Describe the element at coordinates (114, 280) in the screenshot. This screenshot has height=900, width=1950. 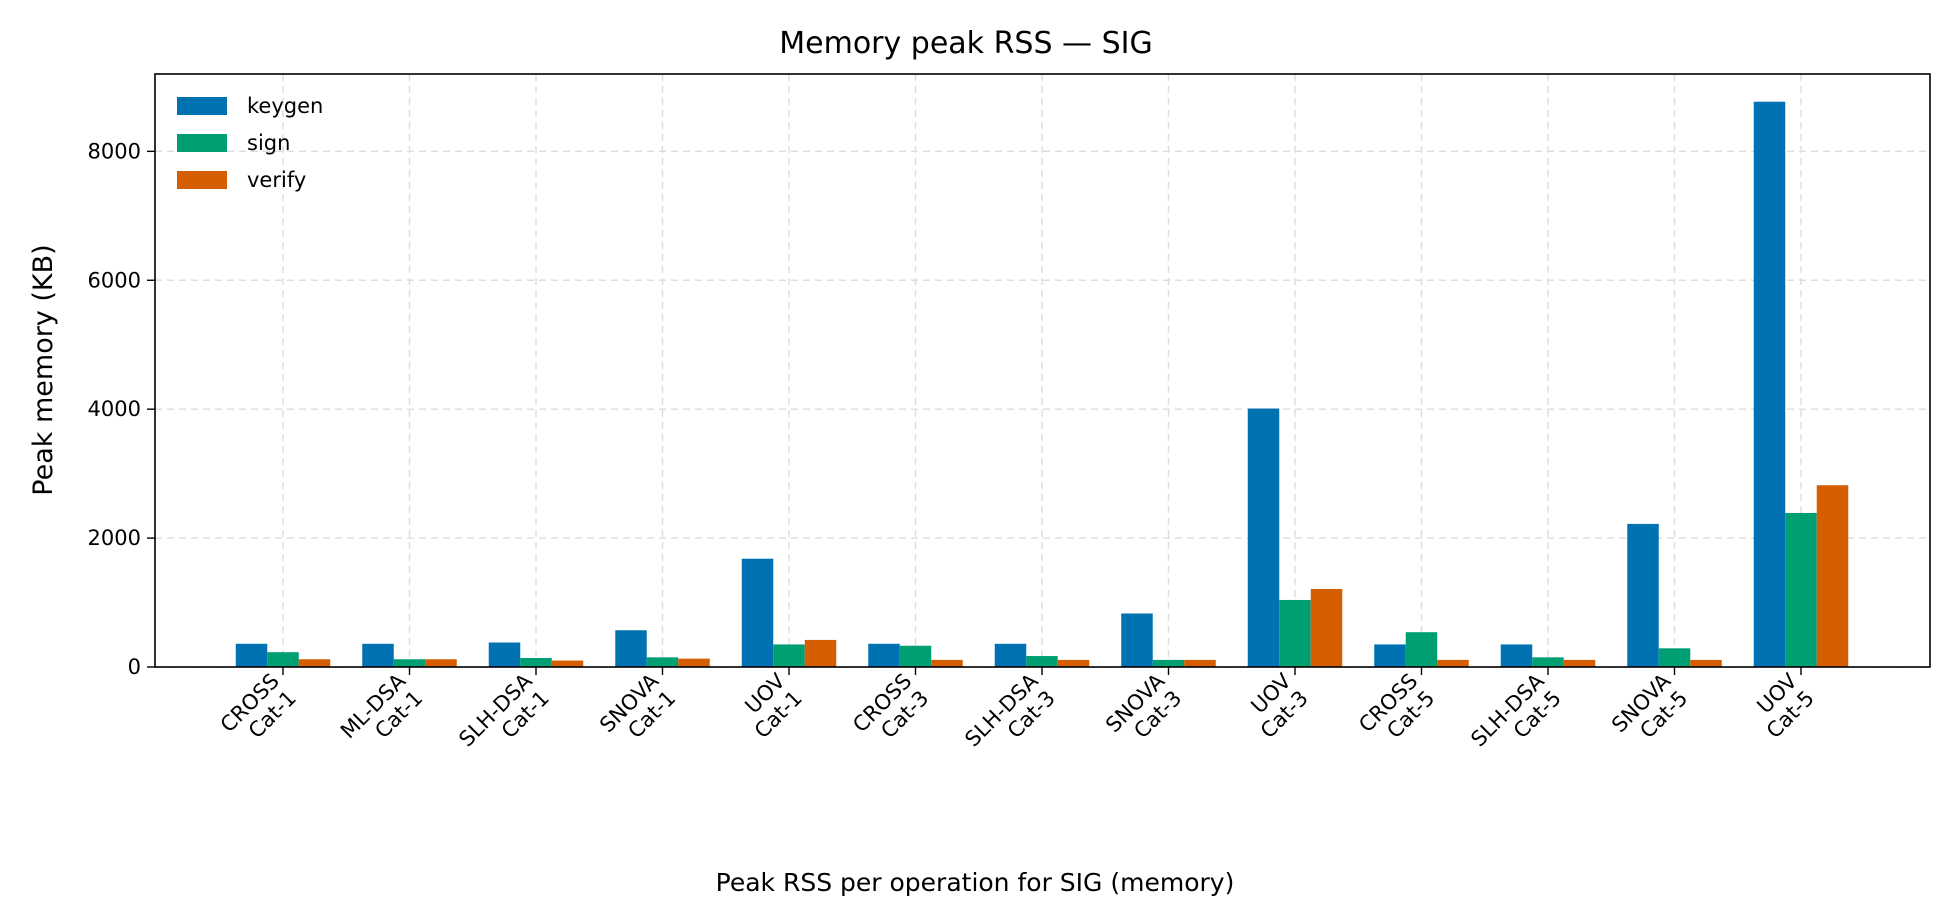
I see `y-tick-label: 6000` at that location.